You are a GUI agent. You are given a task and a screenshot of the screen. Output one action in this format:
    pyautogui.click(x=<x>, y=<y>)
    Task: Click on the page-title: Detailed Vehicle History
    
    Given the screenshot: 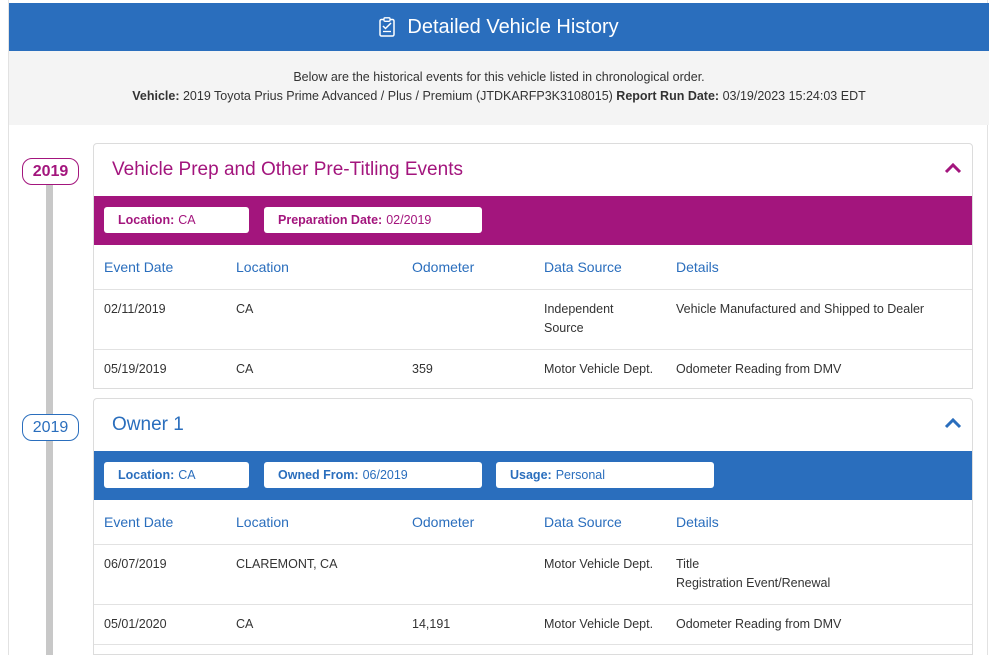 What is the action you would take?
    pyautogui.click(x=513, y=26)
    